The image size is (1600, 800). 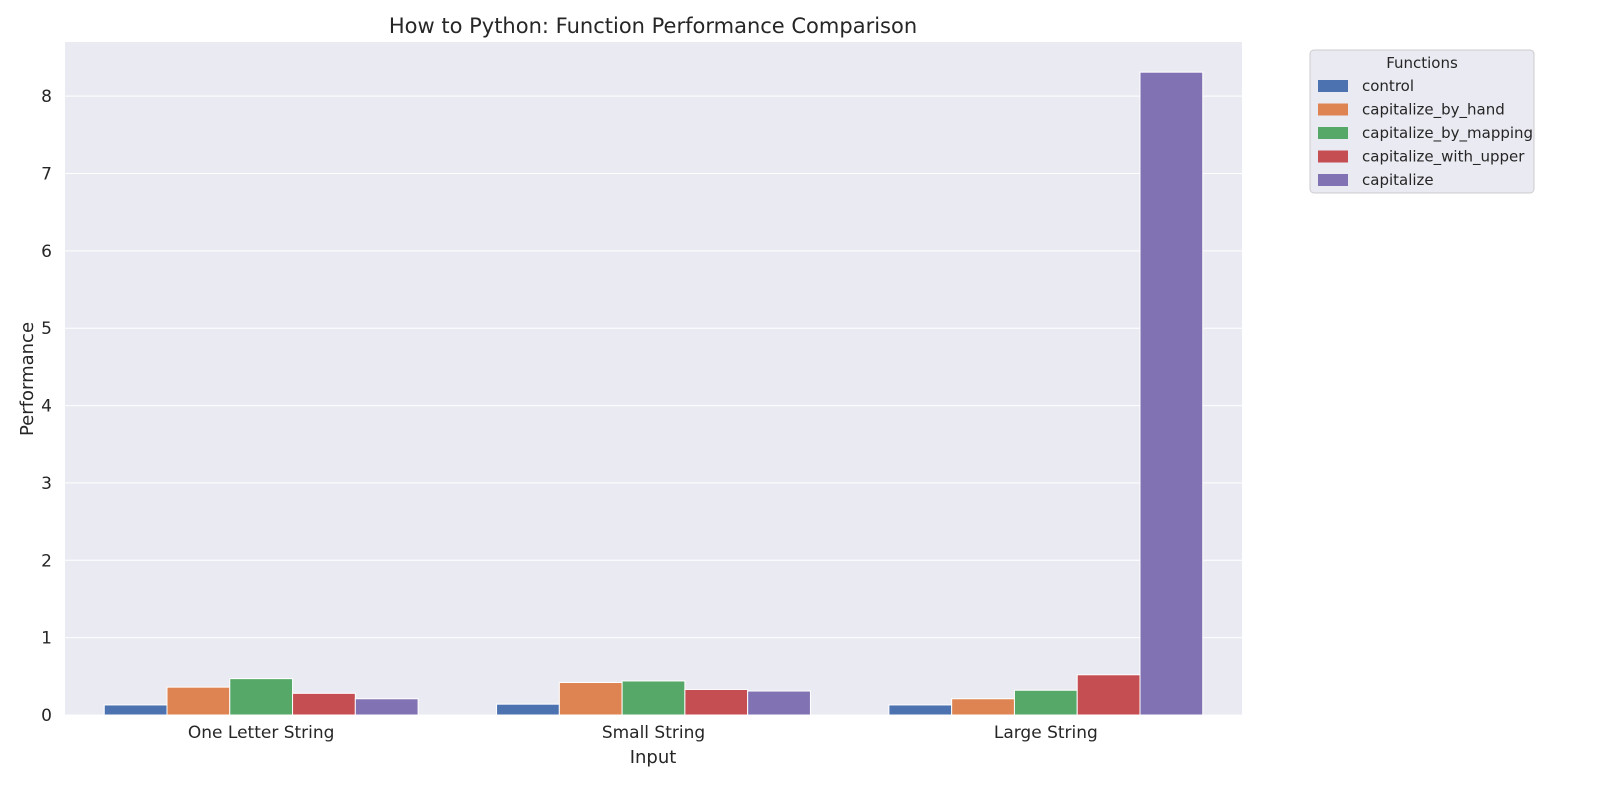 I want to click on legend-box, so click(x=1422, y=121).